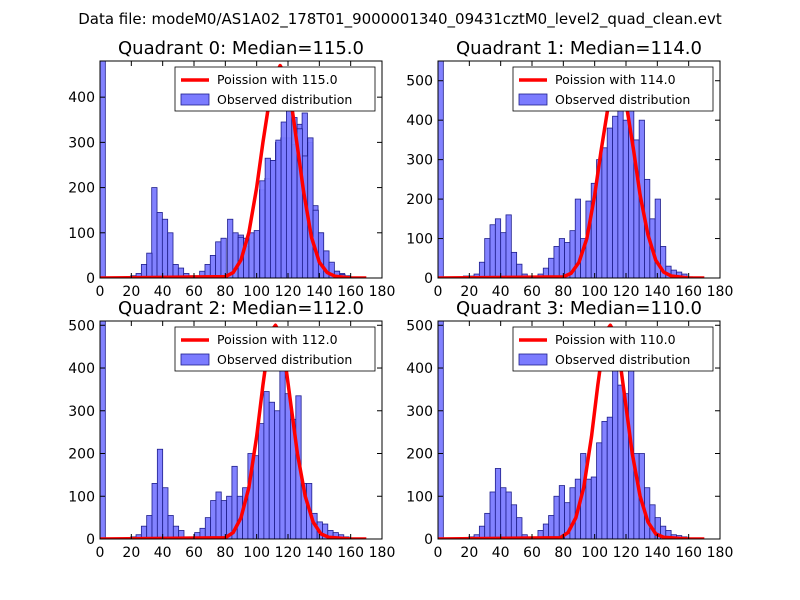  Describe the element at coordinates (275, 349) in the screenshot. I see `legend: Poission with 112.0 Observed distribution` at that location.